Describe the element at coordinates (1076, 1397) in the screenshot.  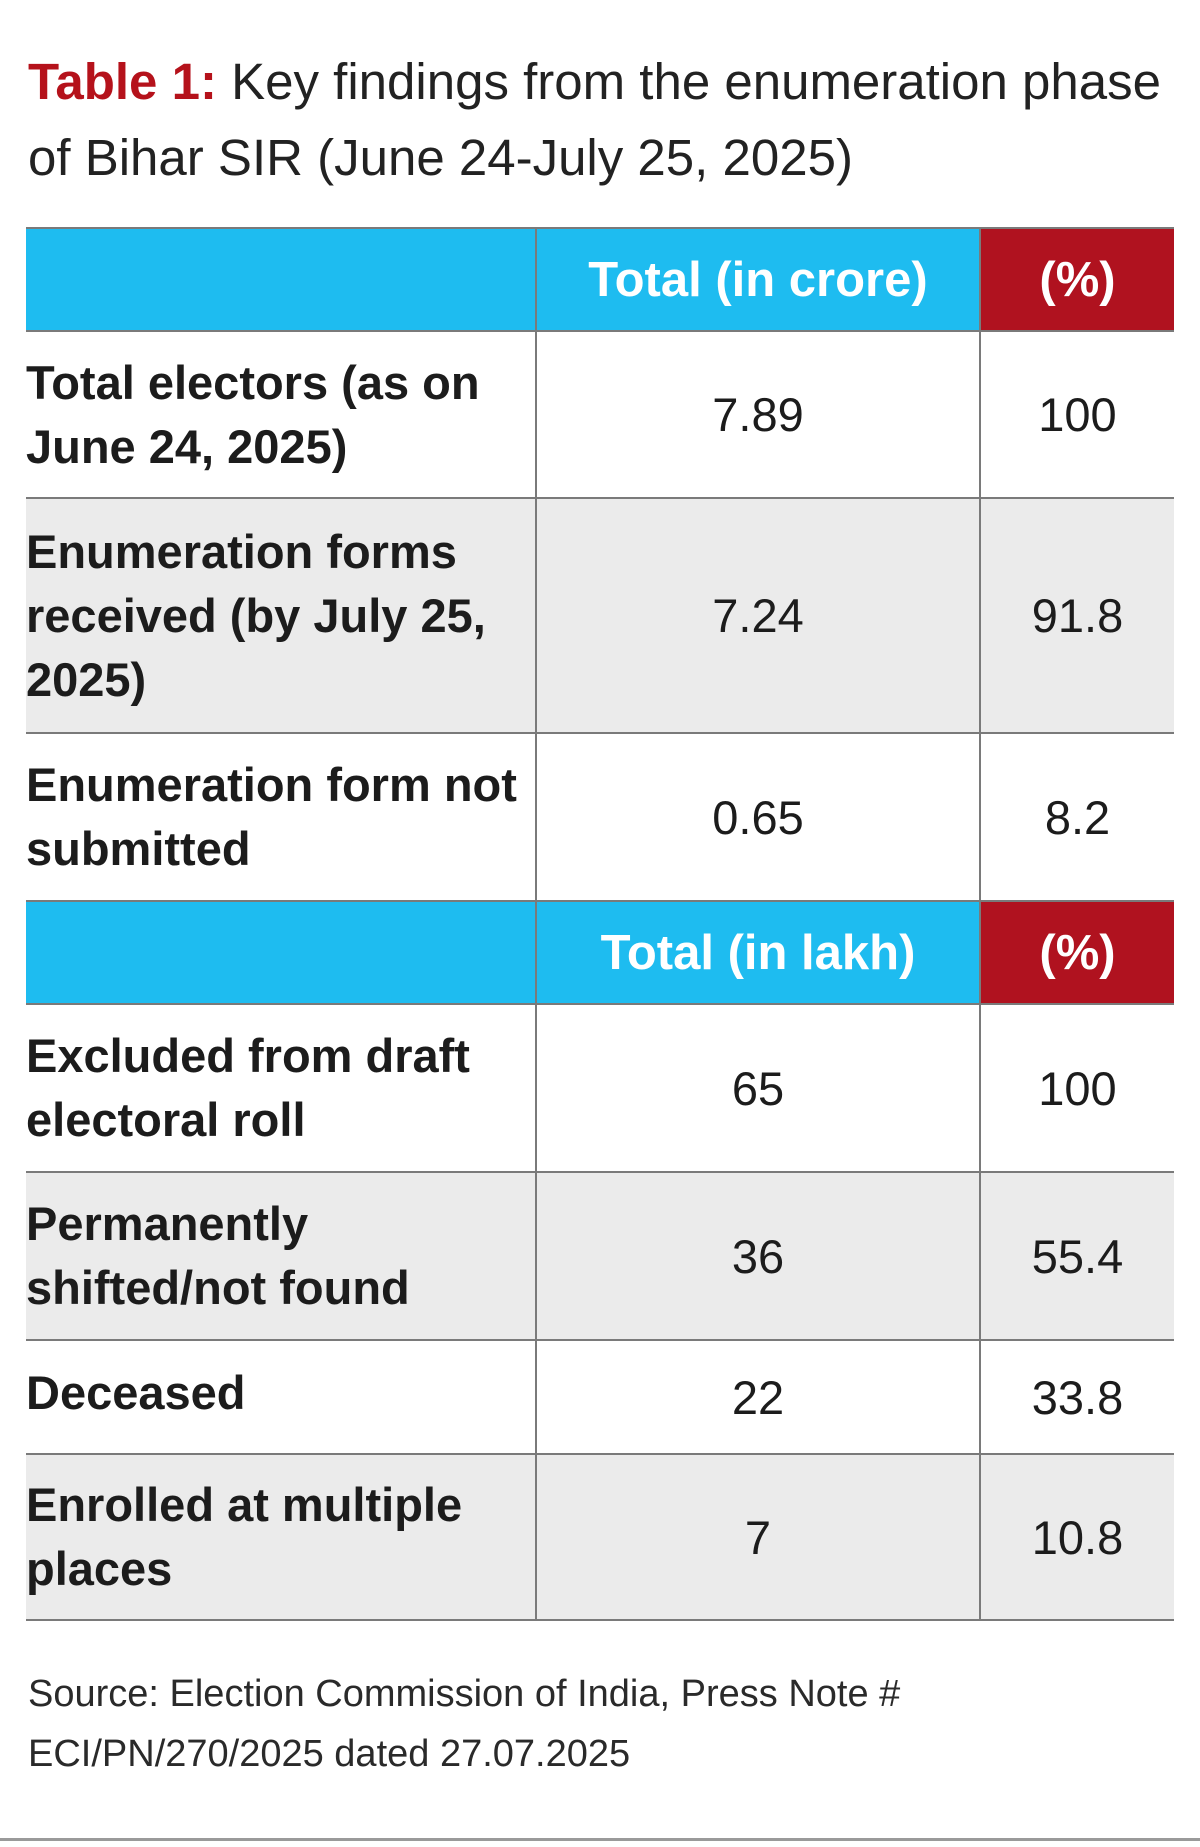
I see `row-percent-value: 33.8` at that location.